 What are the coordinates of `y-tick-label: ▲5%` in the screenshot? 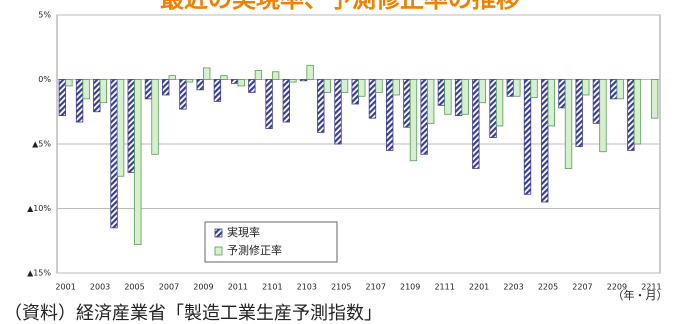 It's located at (41, 144).